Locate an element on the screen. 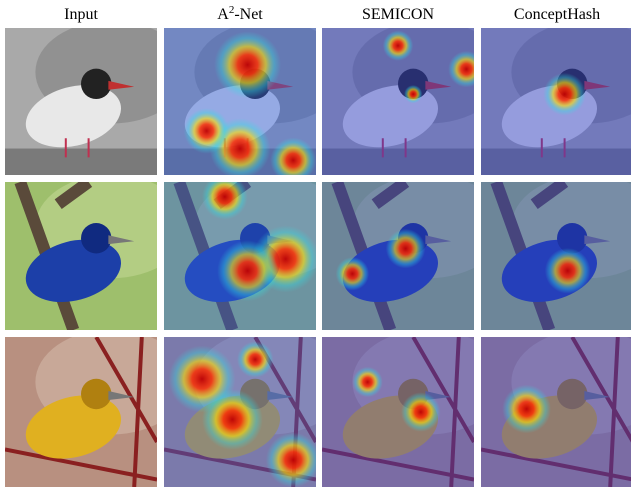 The image size is (631, 489). header-text: ConceptHash is located at coordinates (557, 14).